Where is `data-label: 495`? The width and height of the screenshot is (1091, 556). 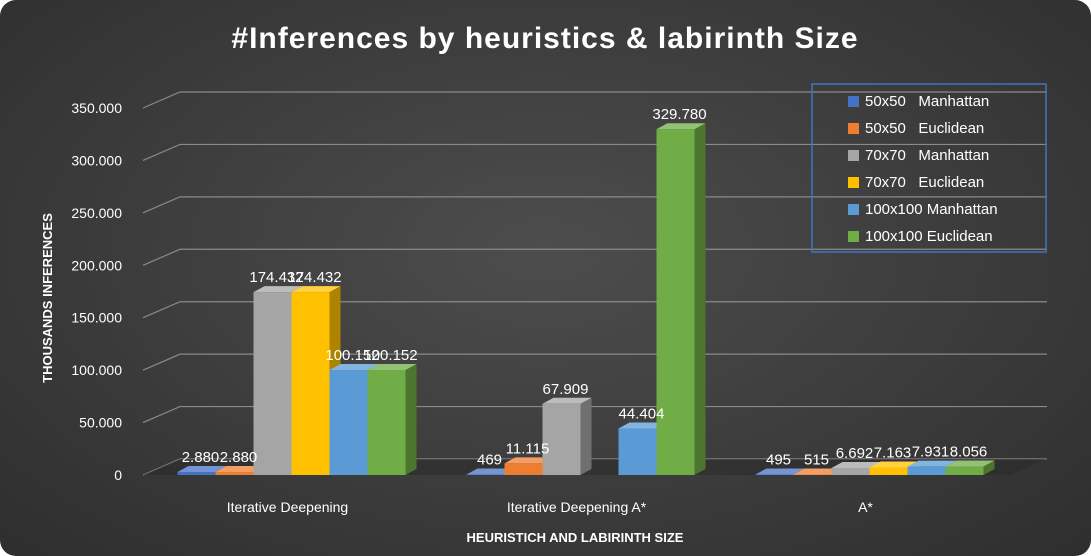 data-label: 495 is located at coordinates (778, 459).